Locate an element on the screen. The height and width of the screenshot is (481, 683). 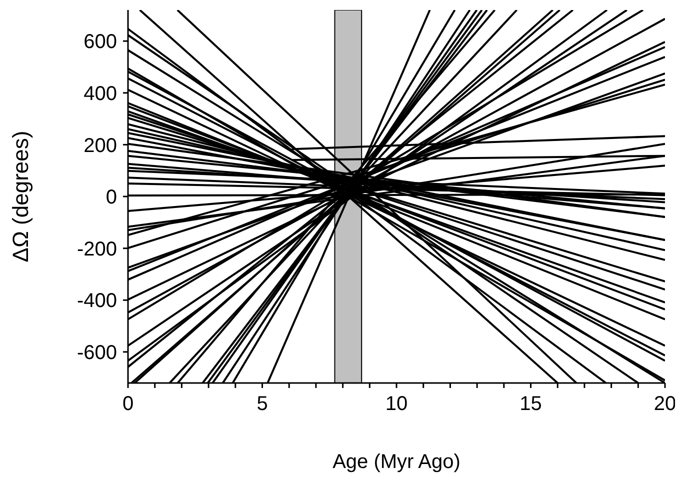
y-tick-label: -400 is located at coordinates (96, 301).